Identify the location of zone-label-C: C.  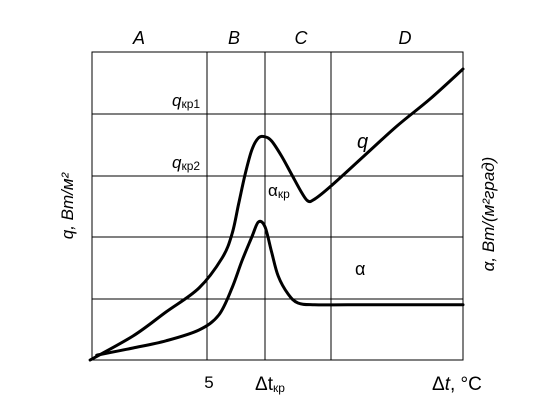
(302, 38).